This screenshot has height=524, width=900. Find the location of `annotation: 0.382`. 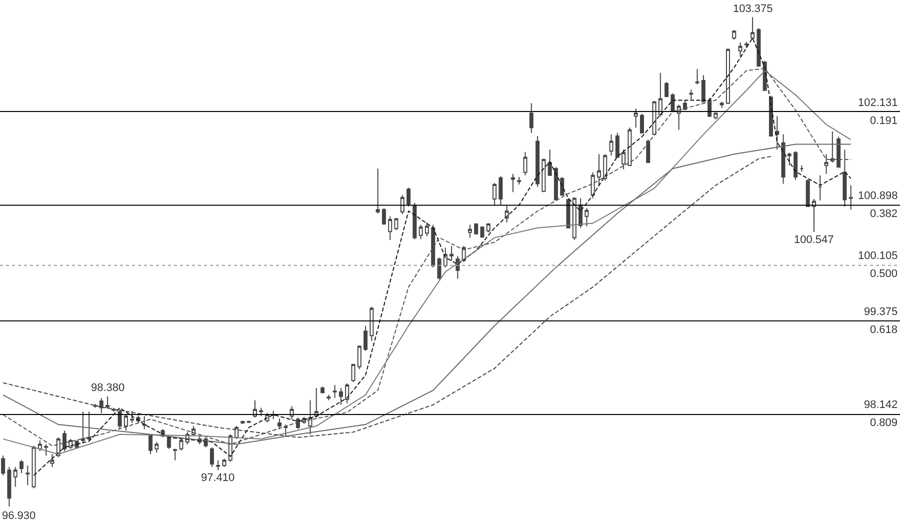

annotation: 0.382 is located at coordinates (884, 214).